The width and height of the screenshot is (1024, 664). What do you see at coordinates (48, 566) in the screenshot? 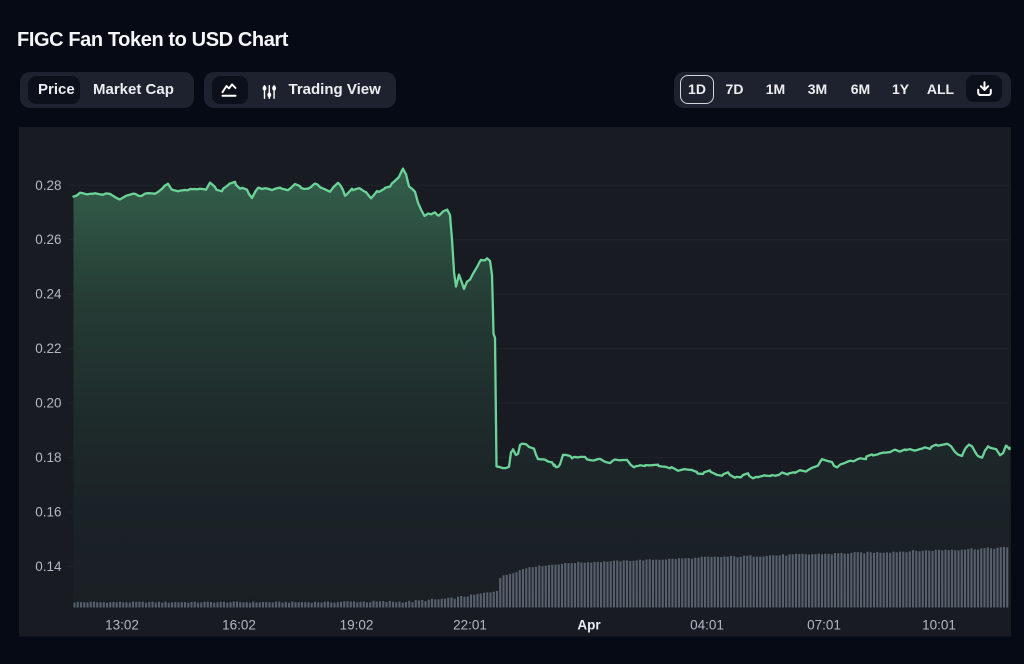
I see `svg-text: 0.14` at bounding box center [48, 566].